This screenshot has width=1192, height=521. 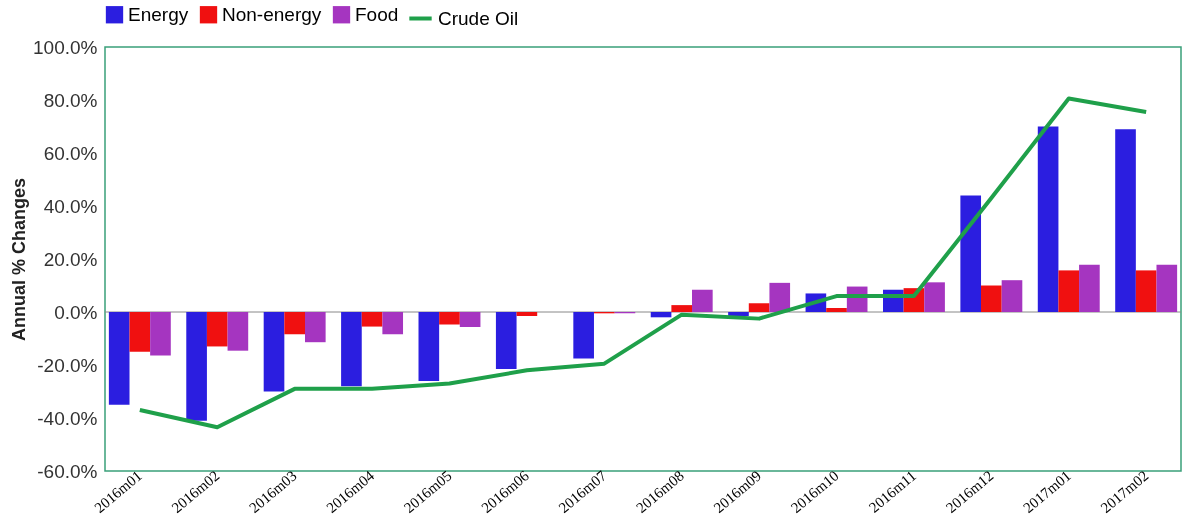 I want to click on y-tick-label: 60.0%, so click(x=70, y=153).